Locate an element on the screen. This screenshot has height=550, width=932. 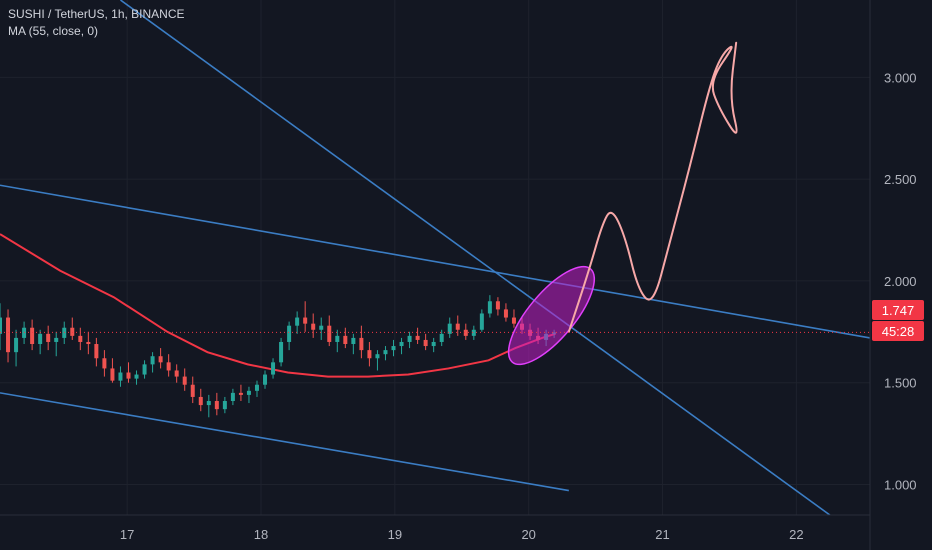
price-badge: 1.747 45:28 is located at coordinates (898, 320).